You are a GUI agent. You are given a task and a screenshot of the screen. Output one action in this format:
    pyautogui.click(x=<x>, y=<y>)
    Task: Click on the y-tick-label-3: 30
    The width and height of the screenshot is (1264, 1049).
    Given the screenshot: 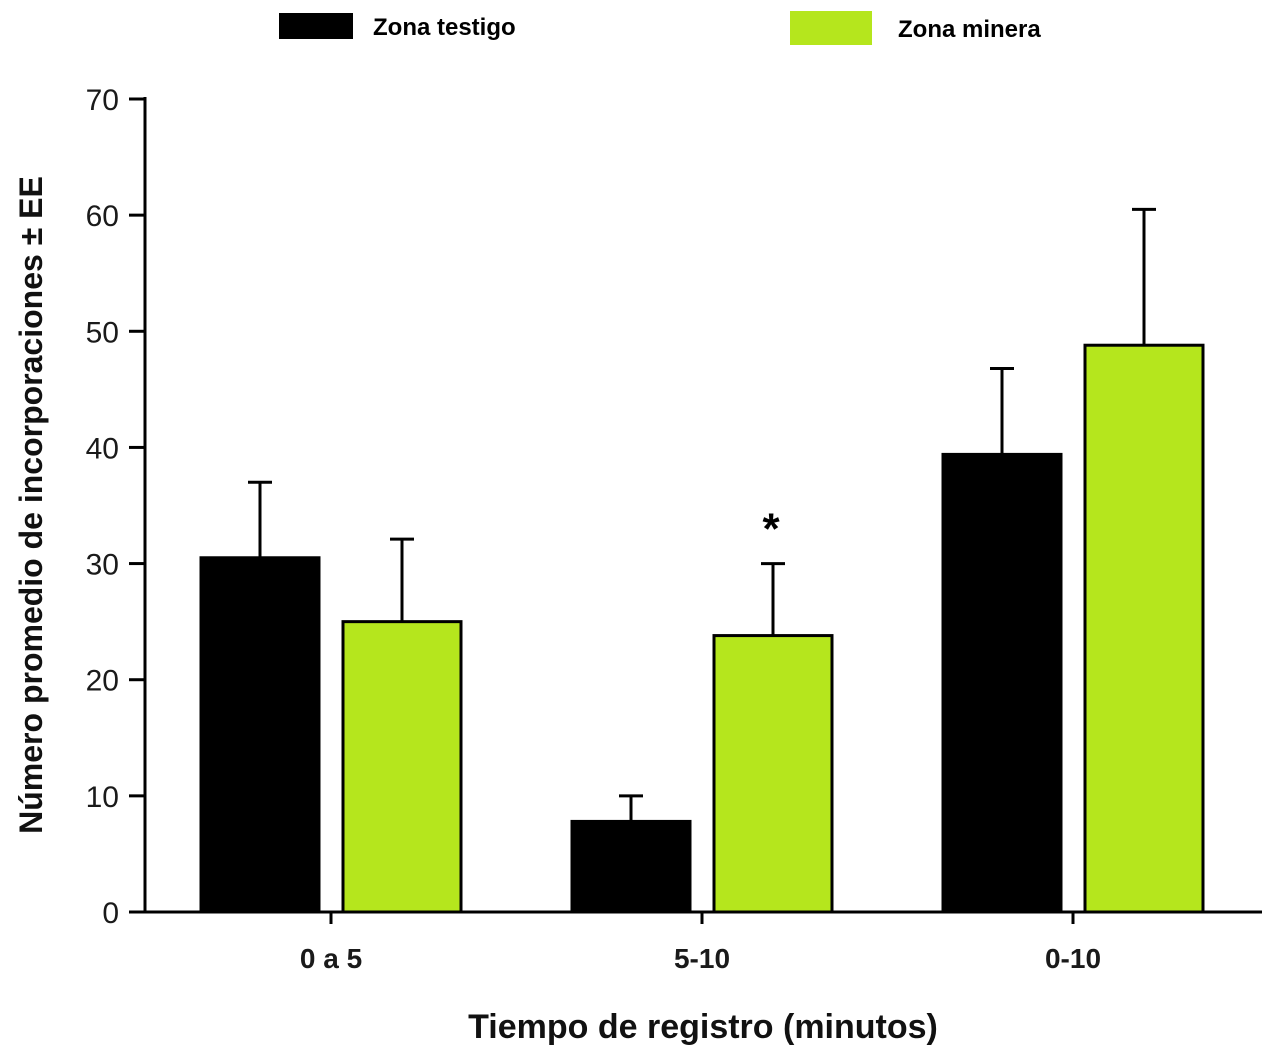 What is the action you would take?
    pyautogui.click(x=102, y=565)
    